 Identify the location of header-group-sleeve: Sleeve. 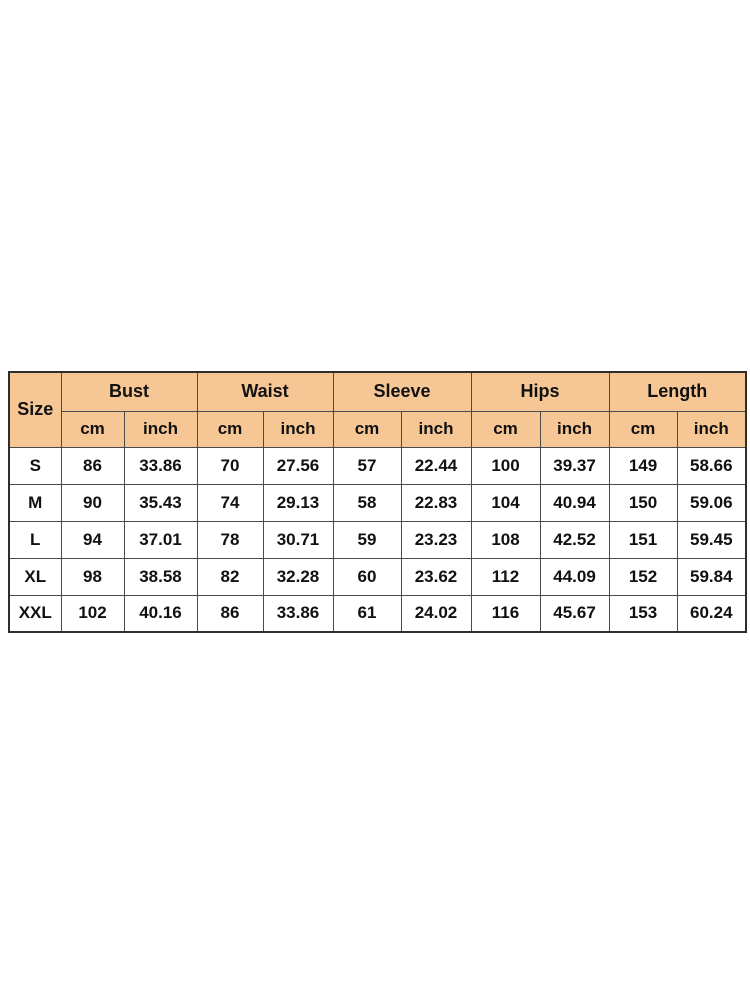
(402, 391).